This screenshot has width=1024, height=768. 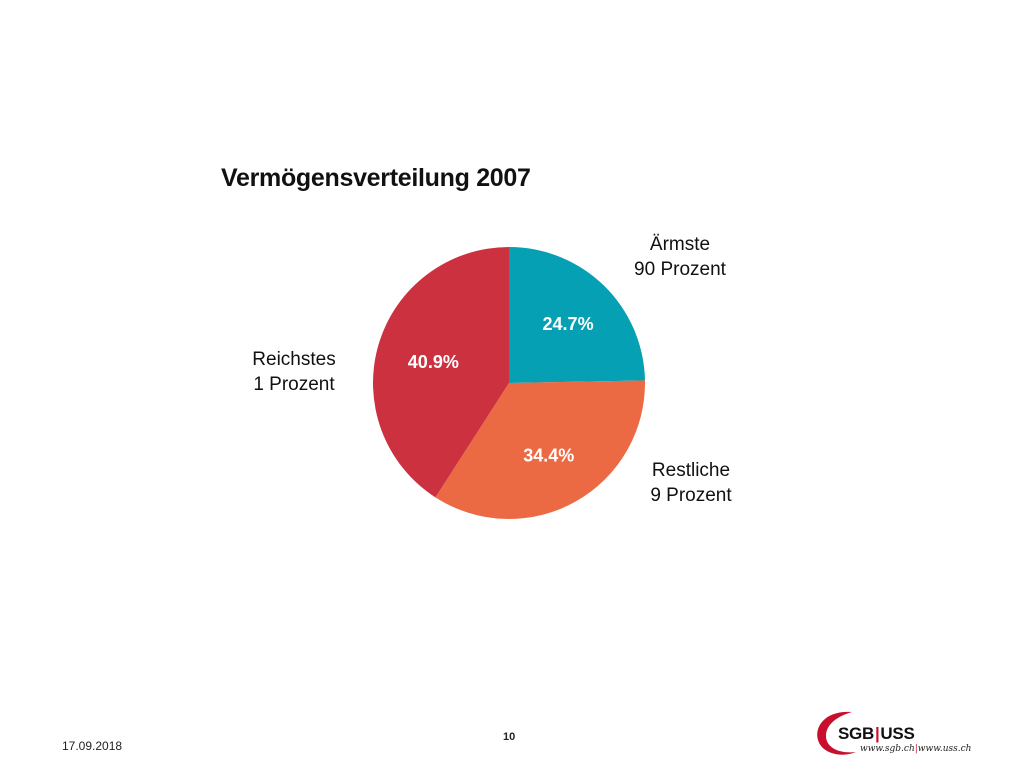 What do you see at coordinates (294, 359) in the screenshot?
I see `category-label-line: Reichstes` at bounding box center [294, 359].